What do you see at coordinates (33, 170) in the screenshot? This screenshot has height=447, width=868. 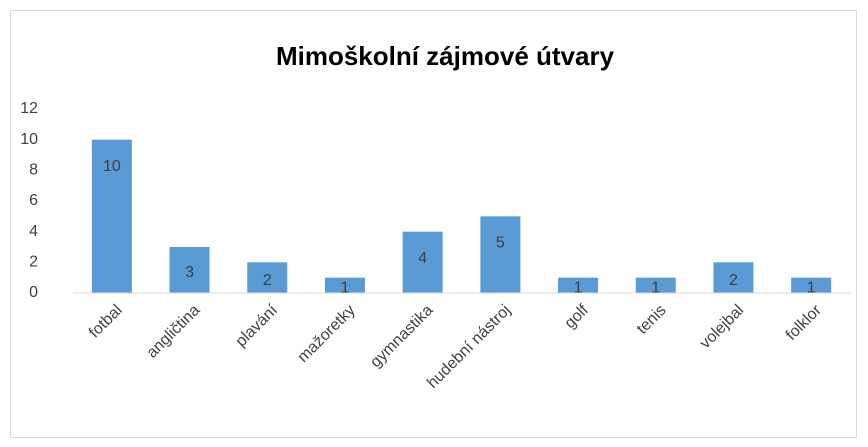 I see `y-tick-label: 8` at bounding box center [33, 170].